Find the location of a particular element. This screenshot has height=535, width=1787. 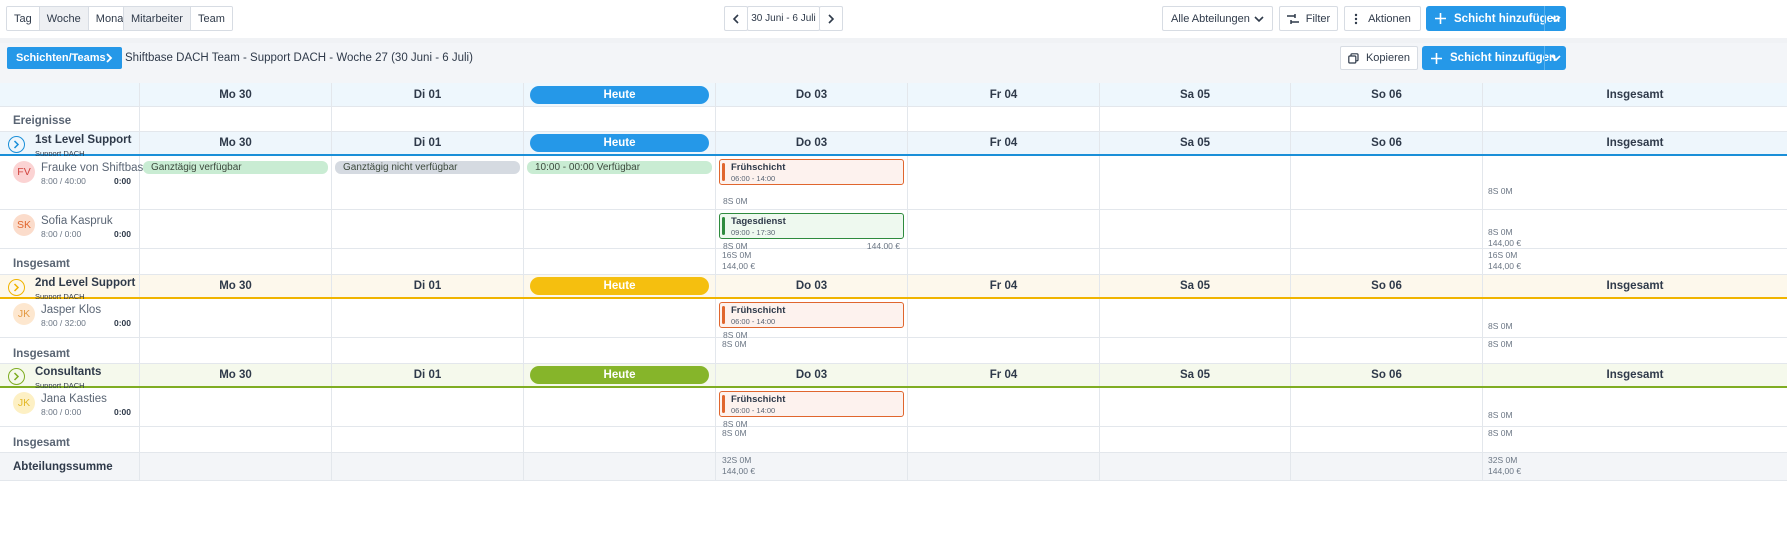

grid-cell: Tagesdienst 09:00 - 17:30 8S 0M 144,00 € is located at coordinates (812, 230).